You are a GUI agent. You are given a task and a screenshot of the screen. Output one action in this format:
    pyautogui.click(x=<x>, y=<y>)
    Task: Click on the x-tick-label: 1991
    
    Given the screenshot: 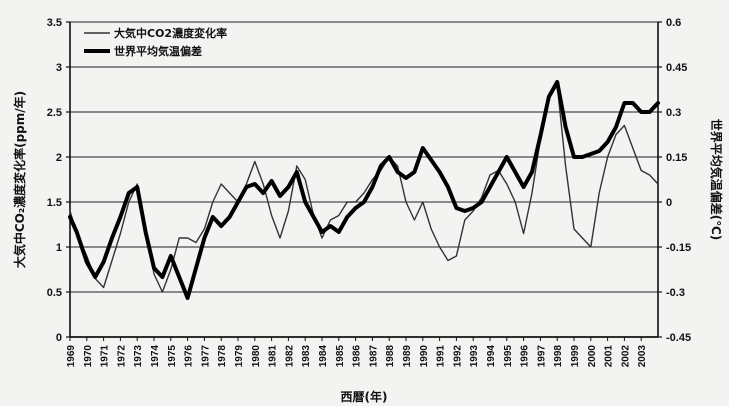 What is the action you would take?
    pyautogui.click(x=441, y=356)
    